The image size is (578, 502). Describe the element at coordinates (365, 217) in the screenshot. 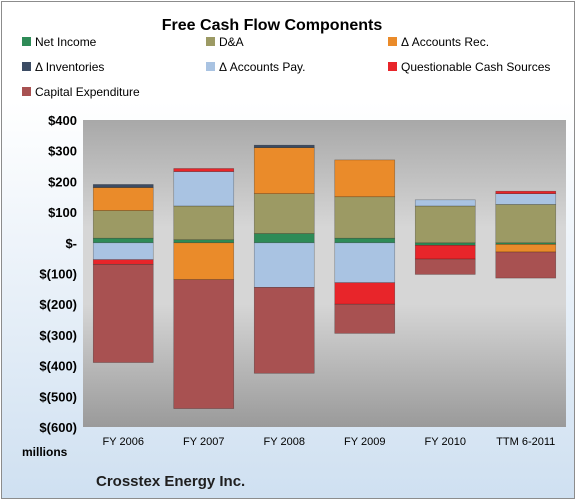

I see `bar-segment-danda-fy-2009` at that location.